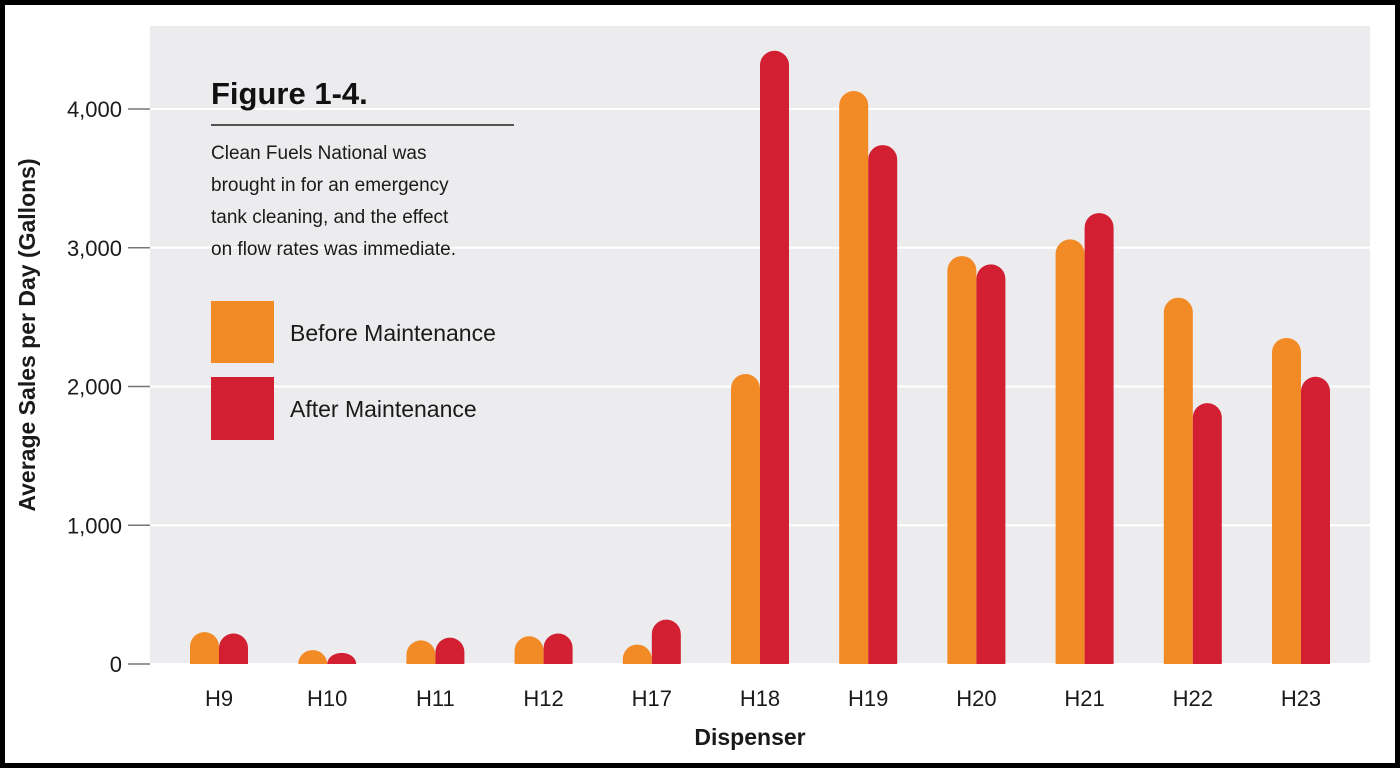 The height and width of the screenshot is (768, 1400). I want to click on bar-h22-after, so click(1207, 533).